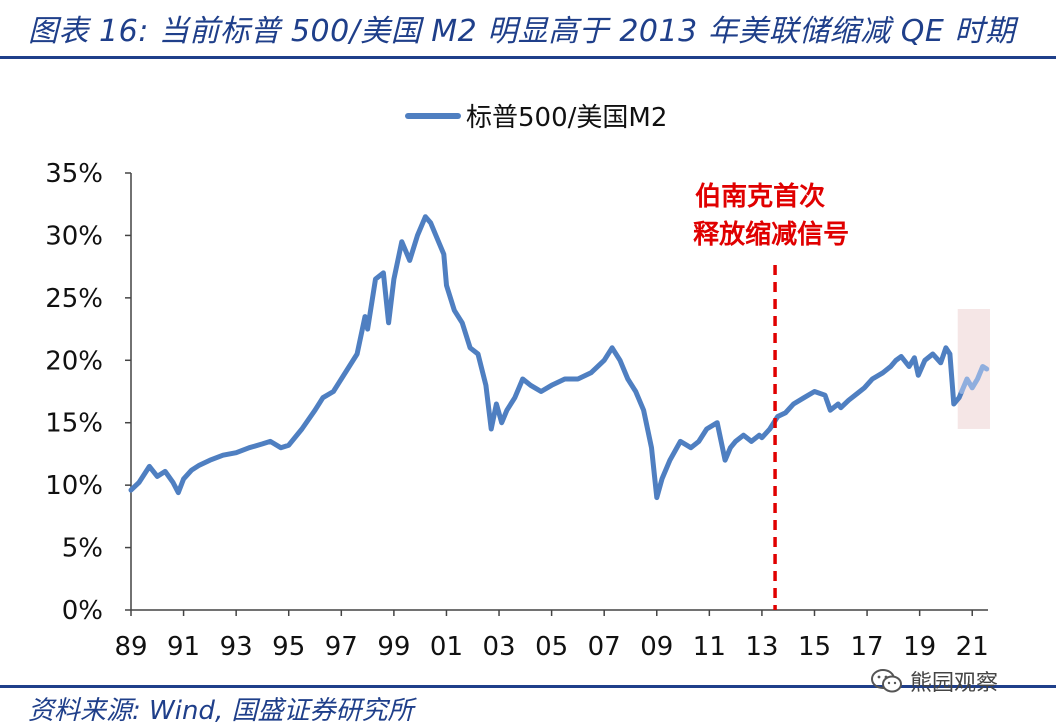 The height and width of the screenshot is (727, 1056). Describe the element at coordinates (528, 686) in the screenshot. I see `footer-rule` at that location.